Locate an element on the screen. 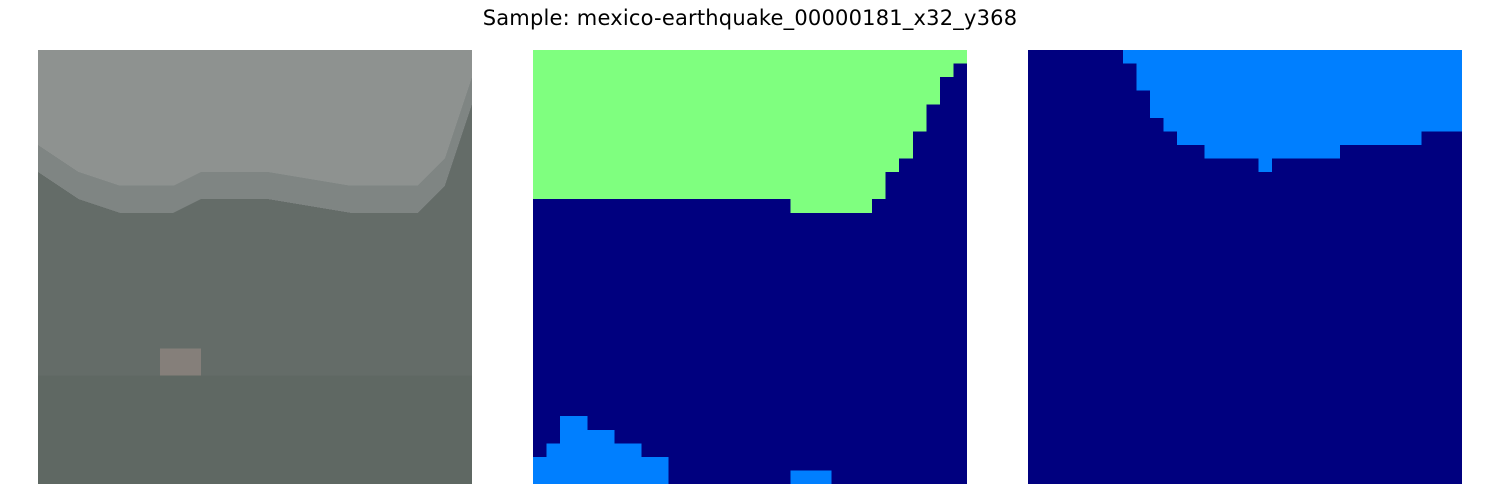 This screenshot has width=1500, height=500. roof-shadow-area is located at coordinates (255, 145).